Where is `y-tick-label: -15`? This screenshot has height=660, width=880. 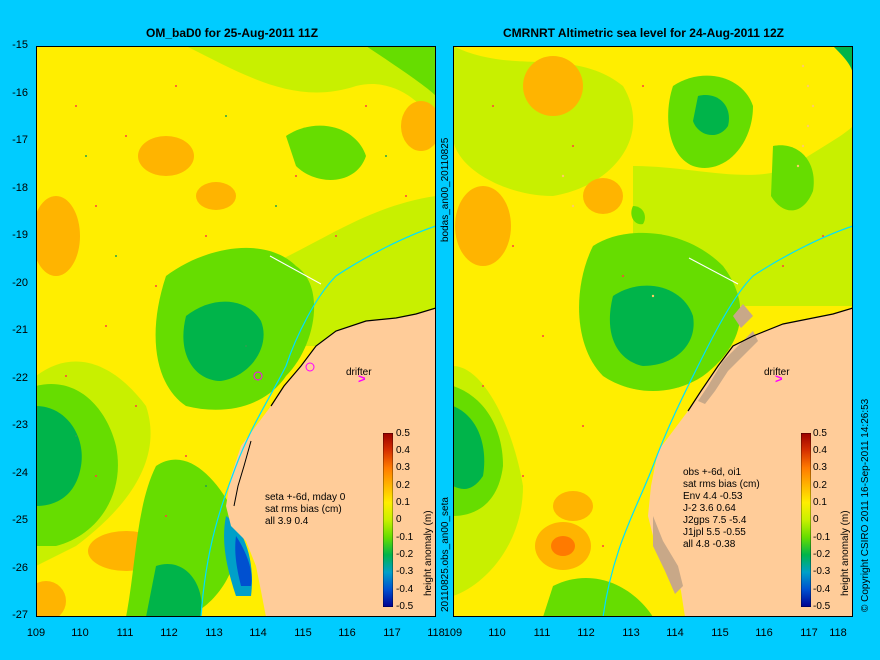
y-tick-label: -15 is located at coordinates (20, 45).